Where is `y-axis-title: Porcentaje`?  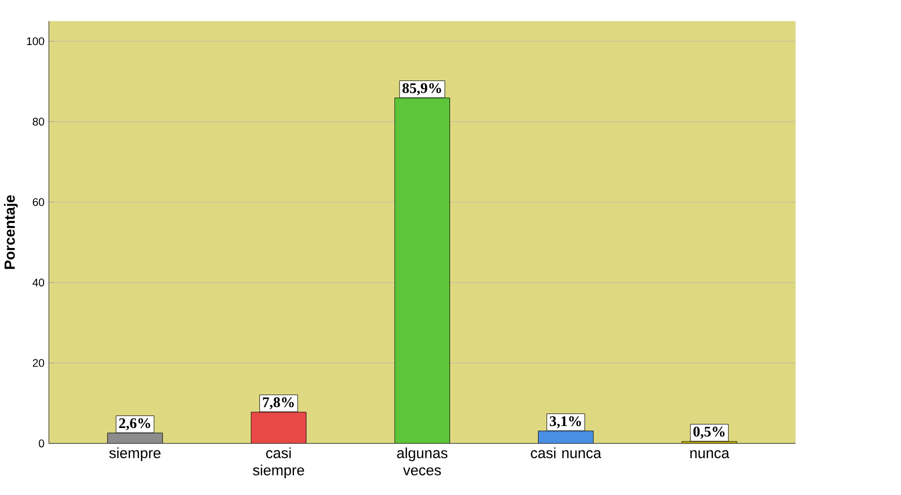
y-axis-title: Porcentaje is located at coordinates (11, 232).